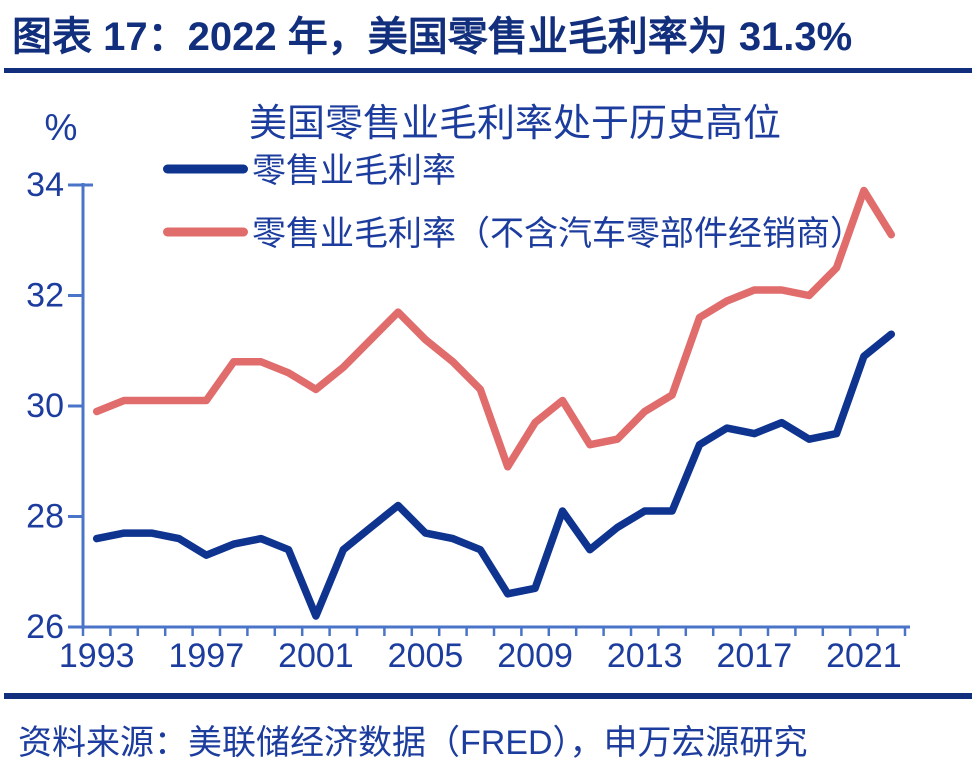 This screenshot has height=776, width=976. I want to click on y-tick-label: 26, so click(45, 627).